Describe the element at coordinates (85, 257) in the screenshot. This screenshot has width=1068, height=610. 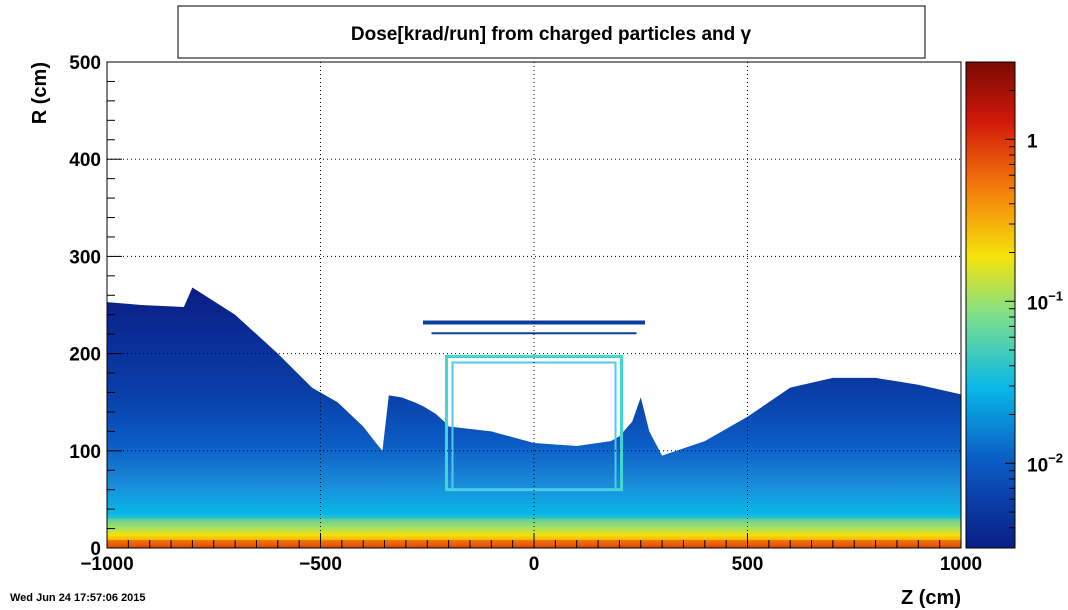
I see `y-tick-label: 300` at that location.